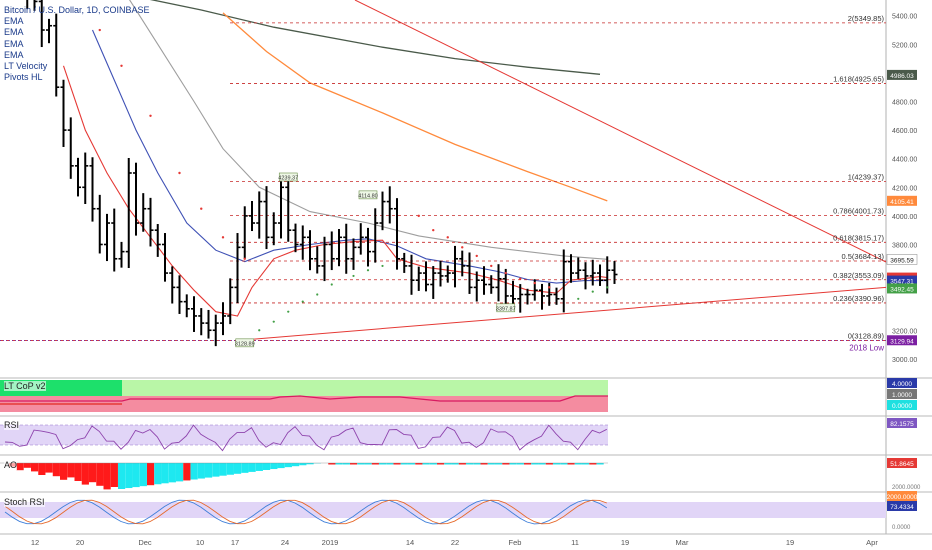 The height and width of the screenshot is (550, 932). What do you see at coordinates (904, 45) in the screenshot?
I see `y-tick-label: 5200.00` at bounding box center [904, 45].